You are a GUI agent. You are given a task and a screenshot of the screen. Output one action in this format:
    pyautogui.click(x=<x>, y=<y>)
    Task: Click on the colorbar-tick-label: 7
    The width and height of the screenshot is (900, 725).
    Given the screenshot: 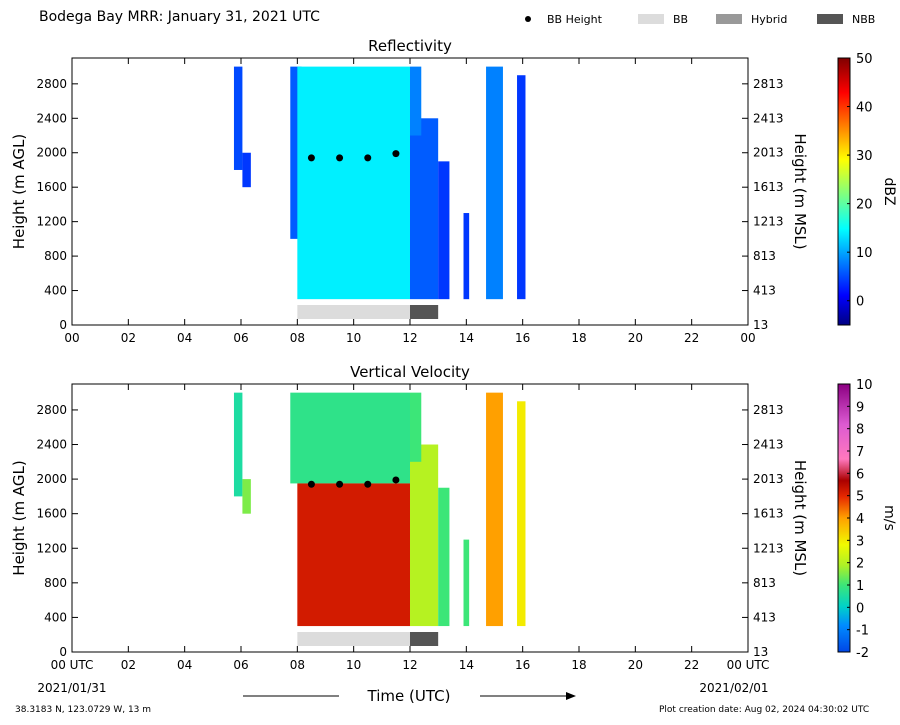 What is the action you would take?
    pyautogui.click(x=860, y=452)
    